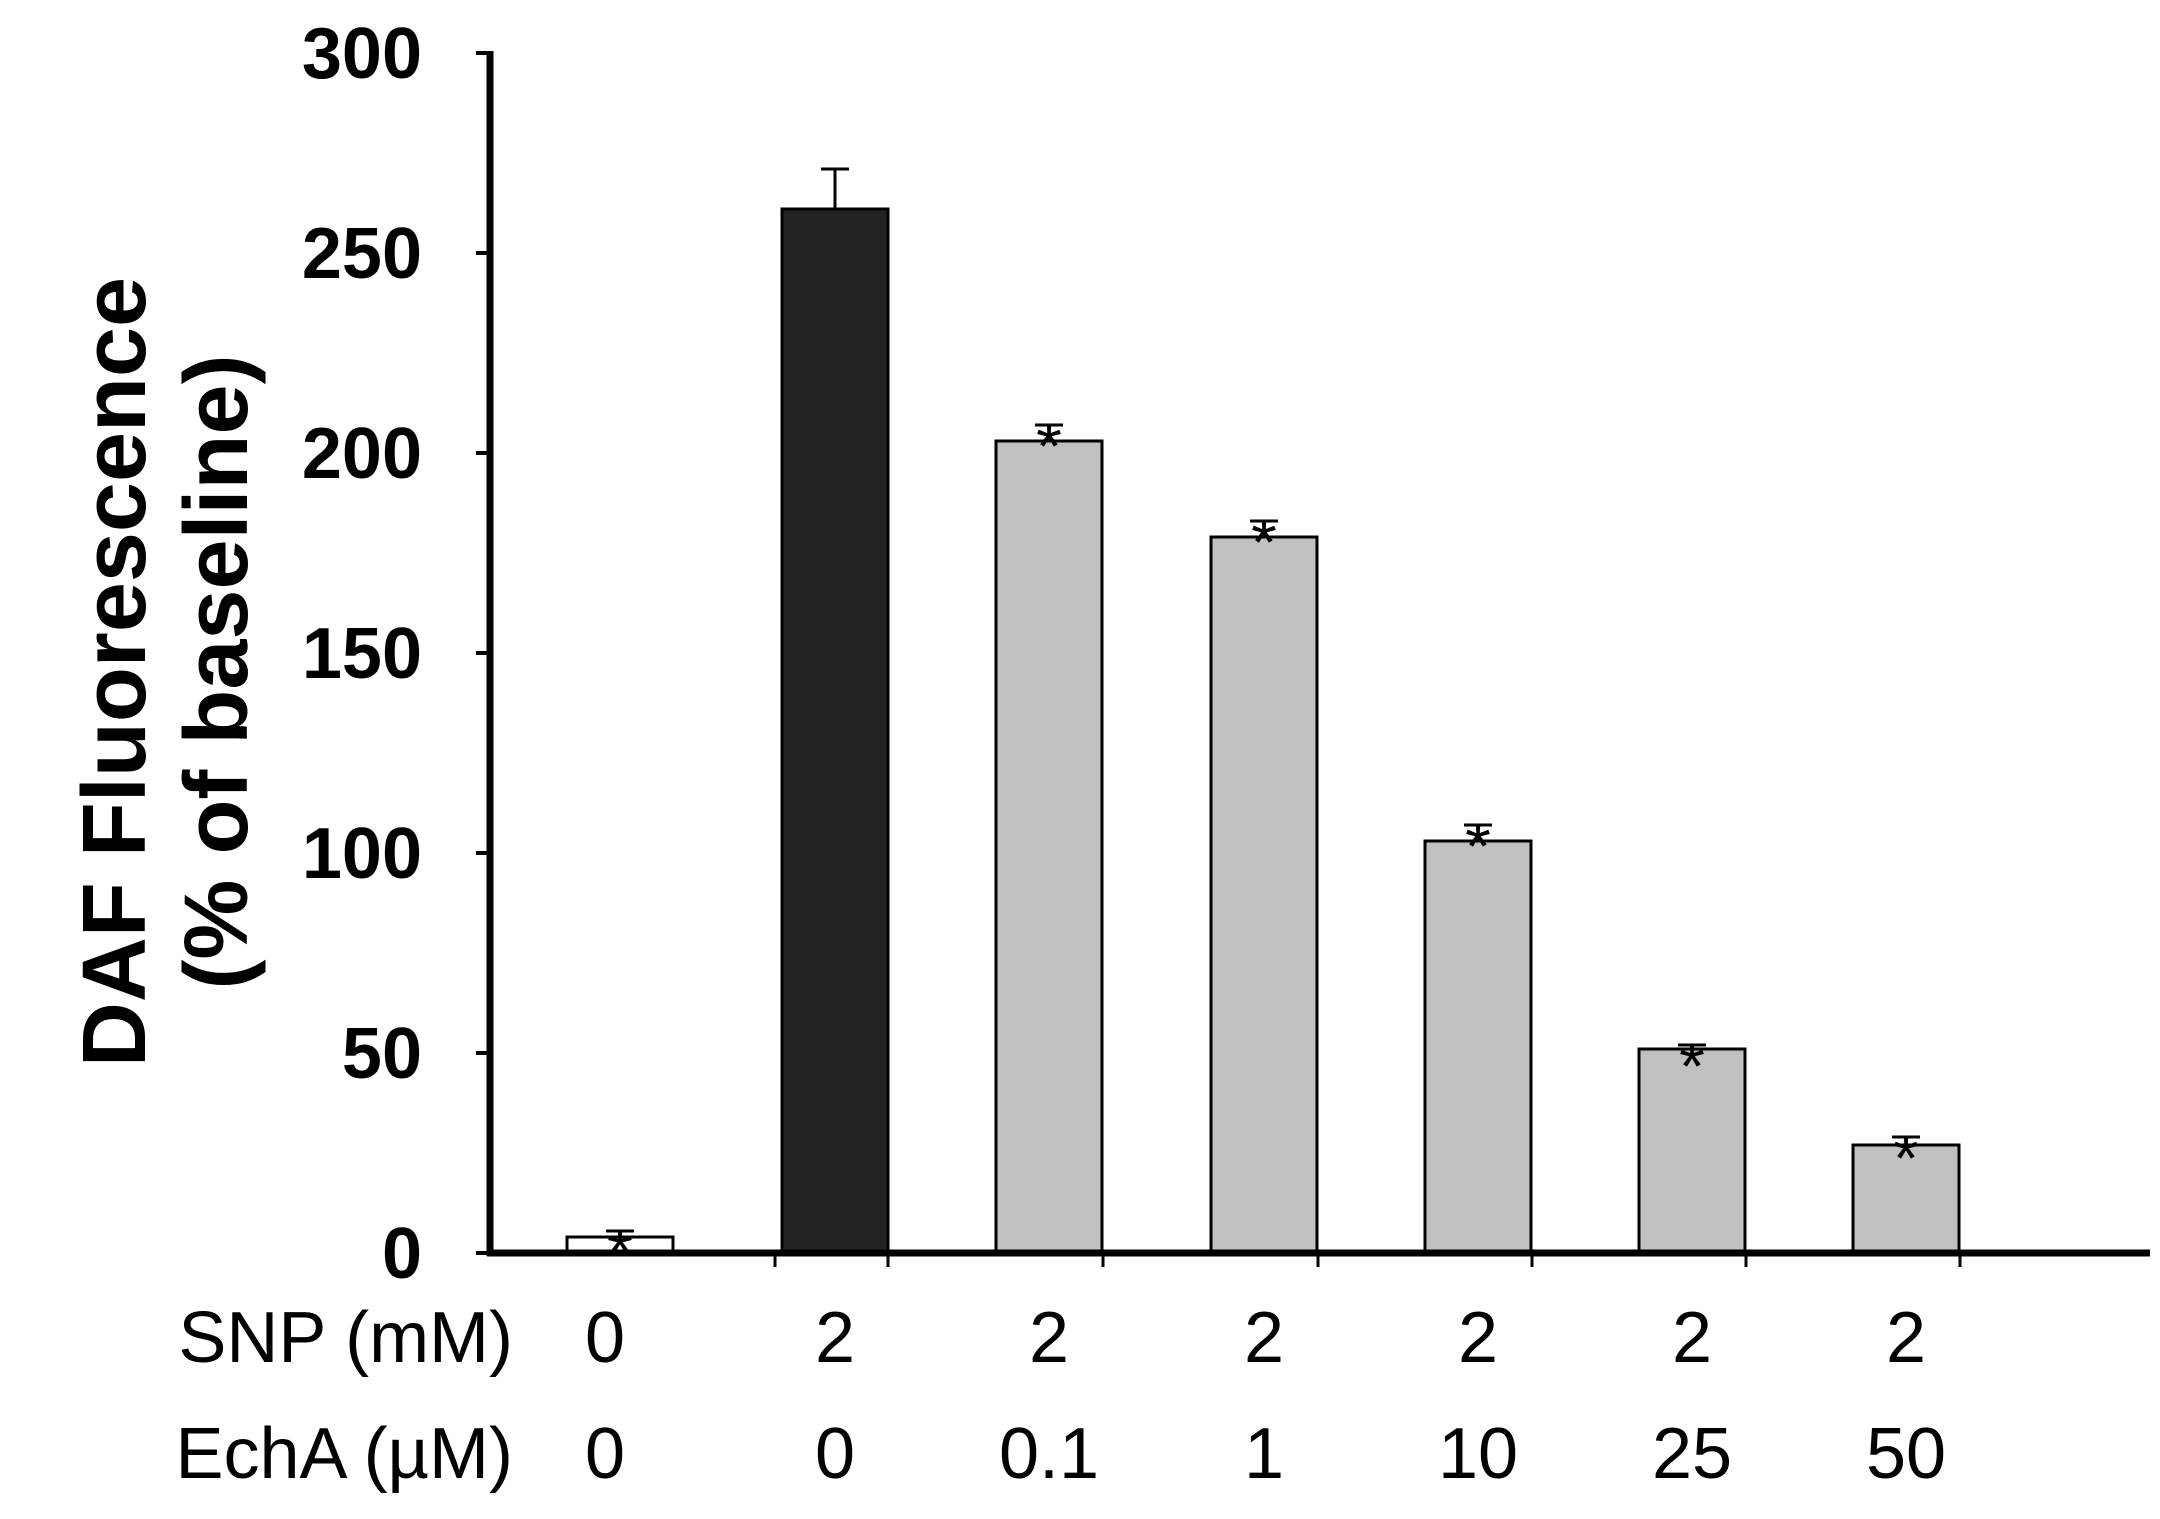  Describe the element at coordinates (362, 854) in the screenshot. I see `y-tick-label: 100` at that location.